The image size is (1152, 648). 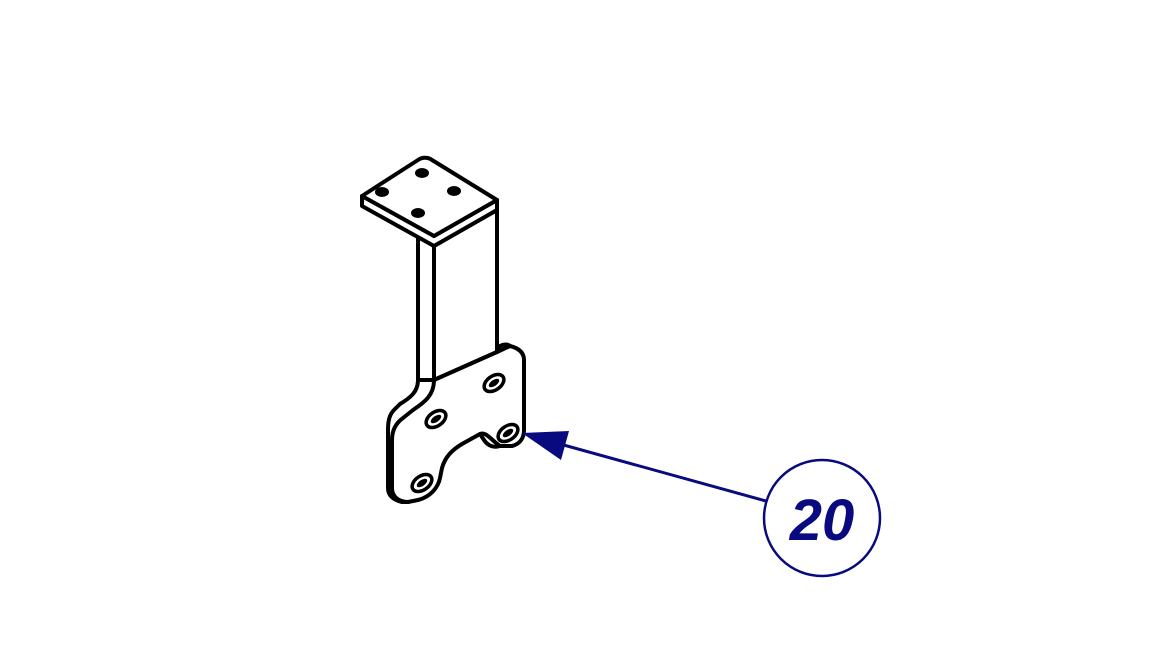 What do you see at coordinates (403, 441) in the screenshot?
I see `bracket-lower-edge` at bounding box center [403, 441].